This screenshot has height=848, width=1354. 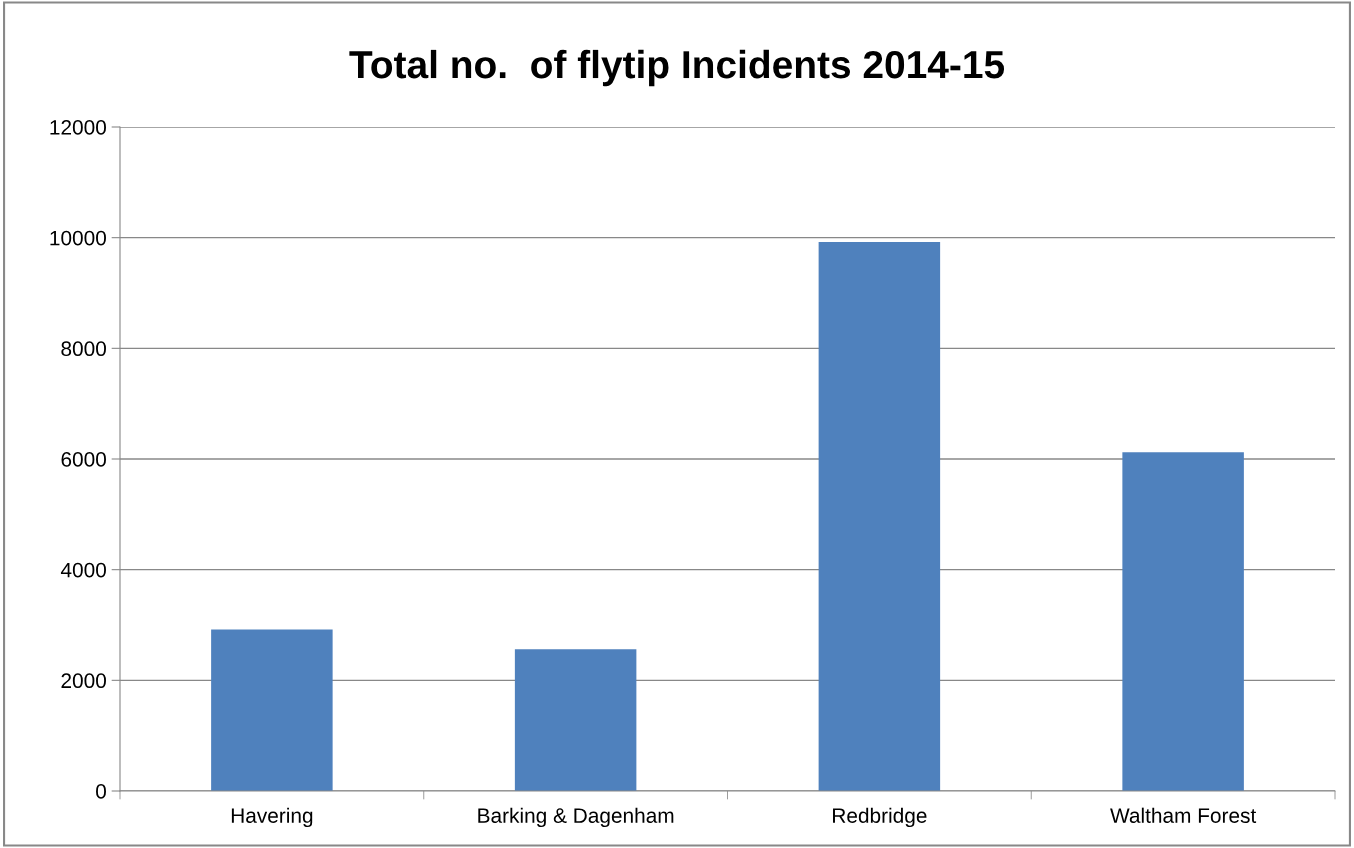 What do you see at coordinates (83, 459) in the screenshot?
I see `y-tick-label: 6000` at bounding box center [83, 459].